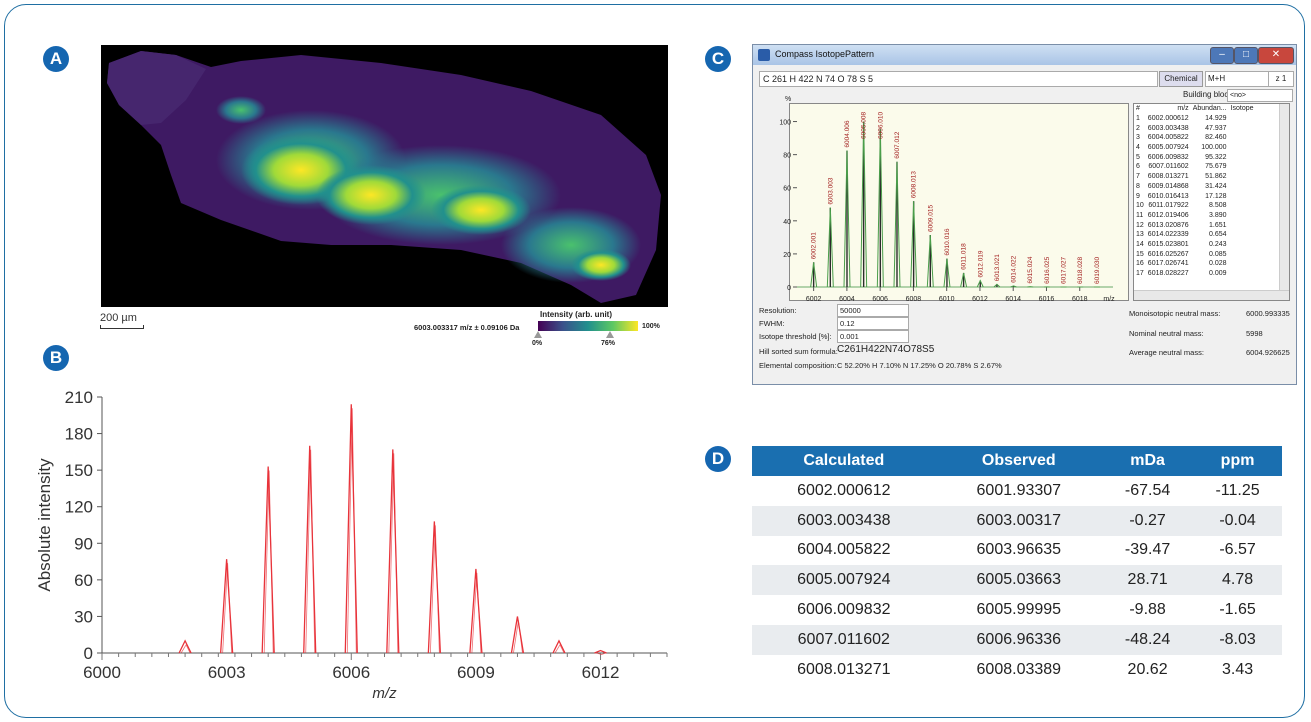 The image size is (1311, 722). What do you see at coordinates (795, 336) in the screenshot?
I see `threshold-label: Isotope threshold [%]:` at bounding box center [795, 336].